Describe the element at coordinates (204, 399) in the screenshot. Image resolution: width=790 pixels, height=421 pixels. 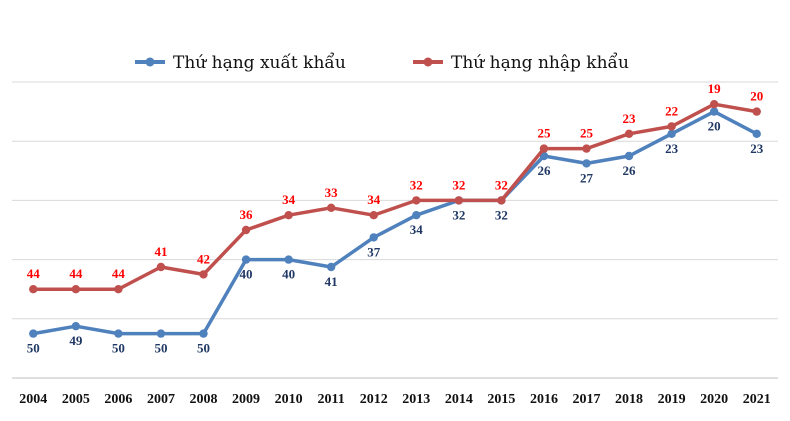
I see `x-tick-label: 2008` at that location.